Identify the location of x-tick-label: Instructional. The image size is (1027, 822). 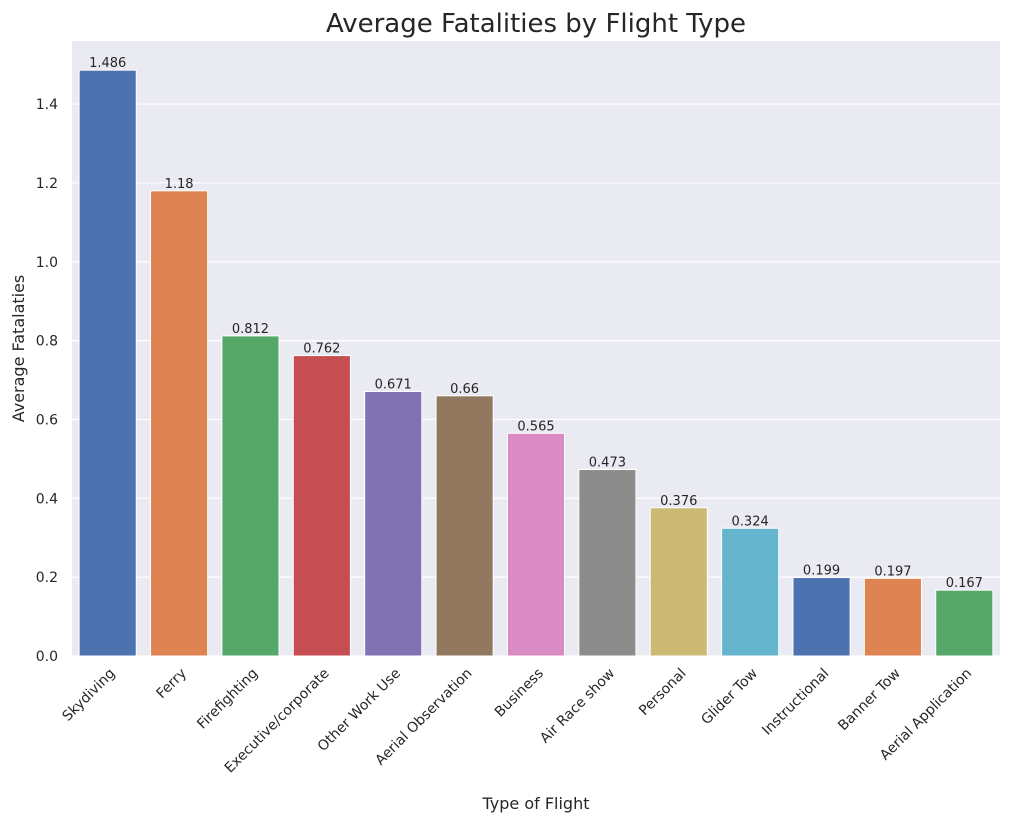
(795, 702).